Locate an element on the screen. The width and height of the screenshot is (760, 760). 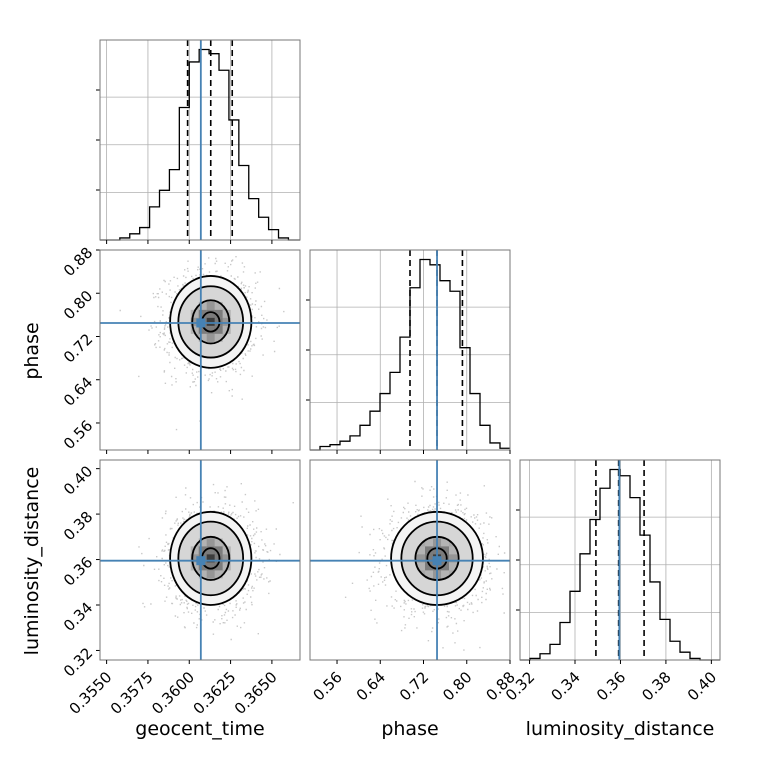
x-axis-title-luminosity-distance: luminosity_distance is located at coordinates (620, 729).